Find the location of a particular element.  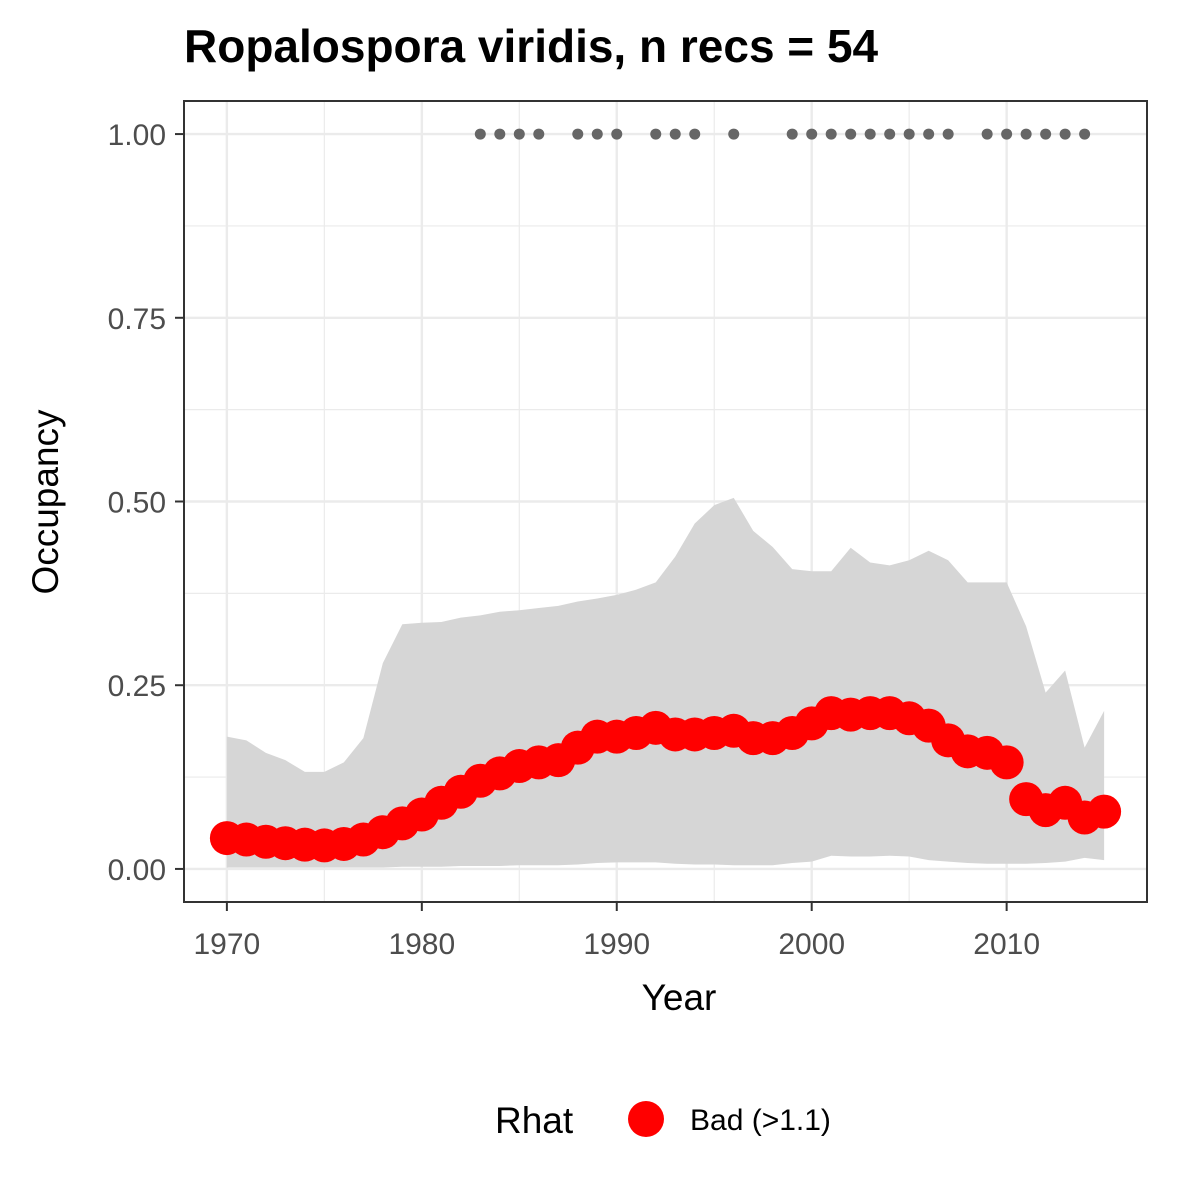

y-tick-label: 0.75 is located at coordinates (137, 319).